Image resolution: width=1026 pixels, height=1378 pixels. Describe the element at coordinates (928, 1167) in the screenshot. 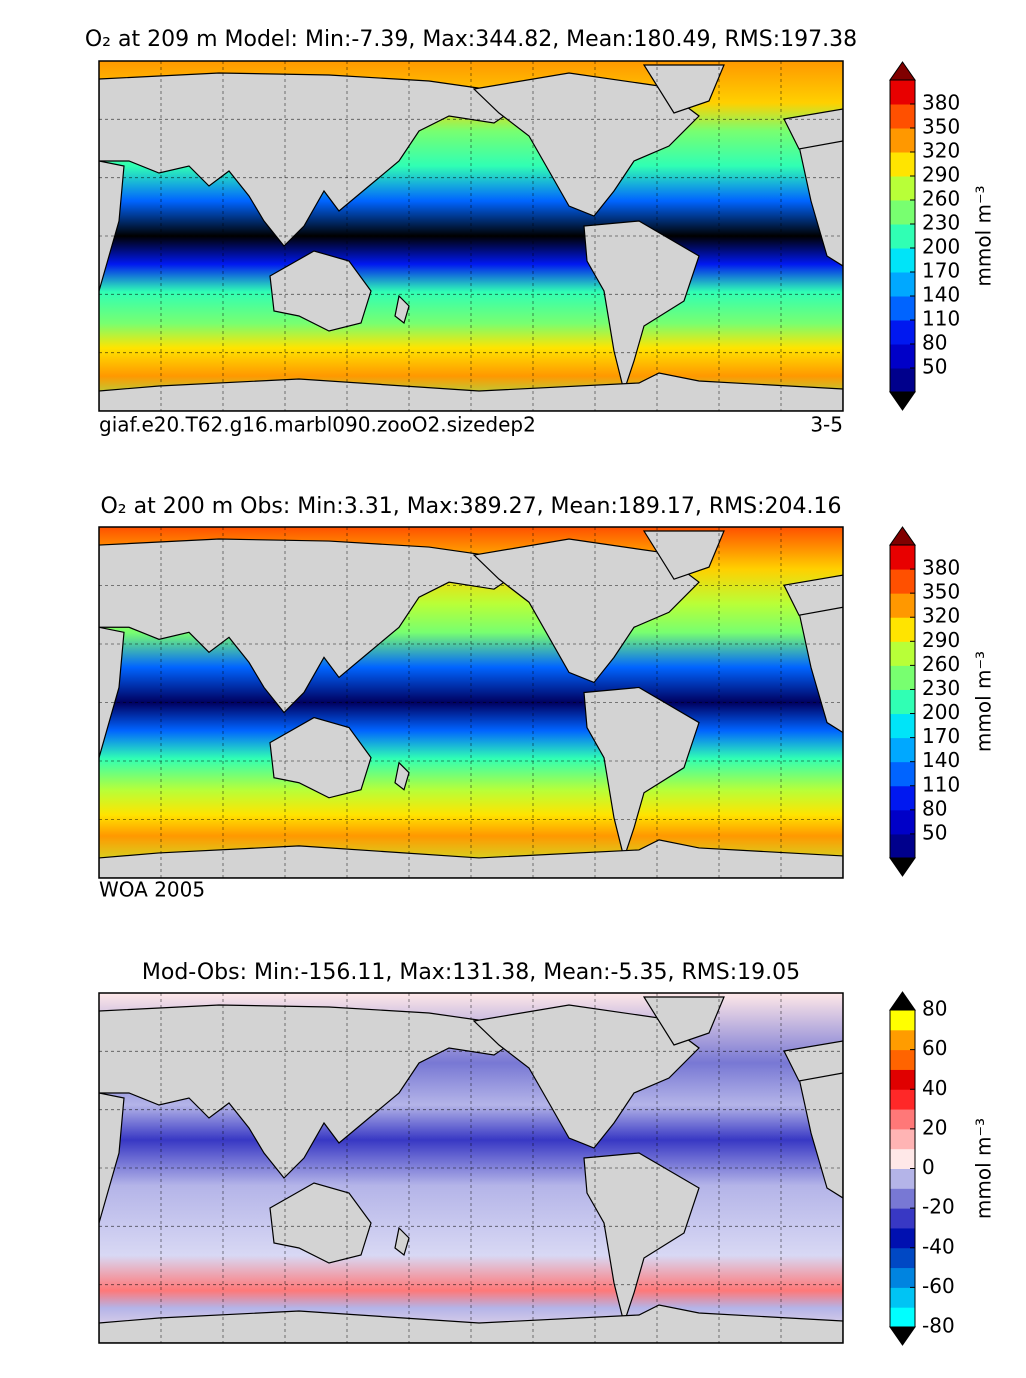

I see `colorbar-tick-label: 0` at that location.